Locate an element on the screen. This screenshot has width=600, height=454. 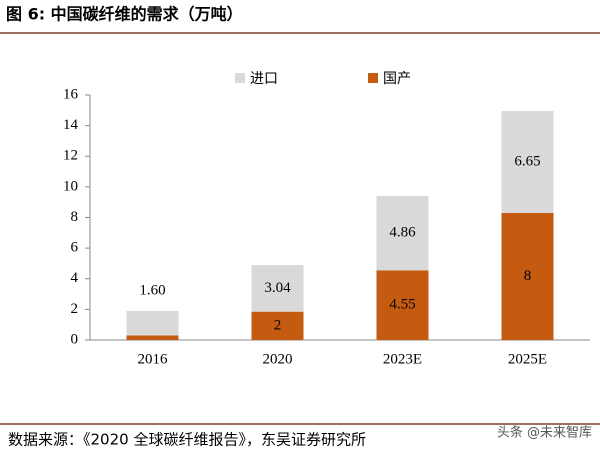
value-label: 4.55 is located at coordinates (402, 305).